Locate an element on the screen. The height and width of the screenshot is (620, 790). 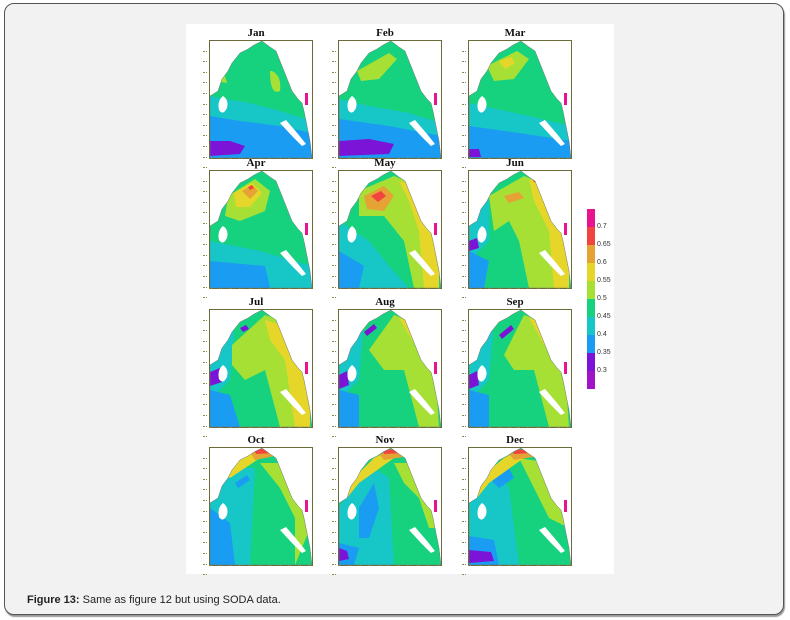
colorbar-label: 0.65 is located at coordinates (604, 244).